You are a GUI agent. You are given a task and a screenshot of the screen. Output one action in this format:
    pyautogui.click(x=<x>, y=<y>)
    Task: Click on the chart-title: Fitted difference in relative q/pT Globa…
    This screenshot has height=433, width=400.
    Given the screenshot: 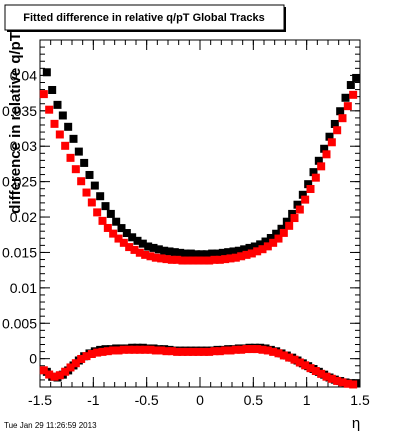 What is the action you would take?
    pyautogui.click(x=143, y=18)
    